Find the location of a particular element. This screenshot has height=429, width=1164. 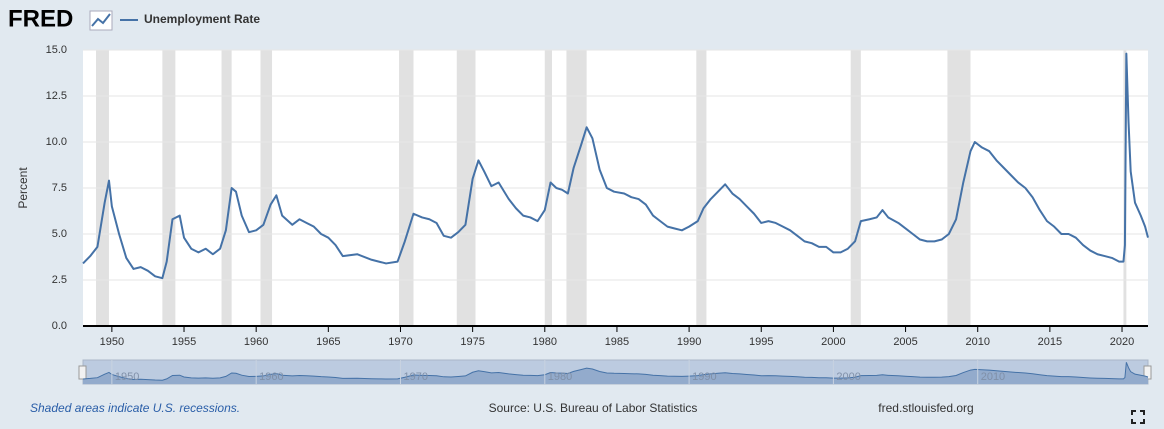

x-tick-label: 1975 is located at coordinates (472, 342).